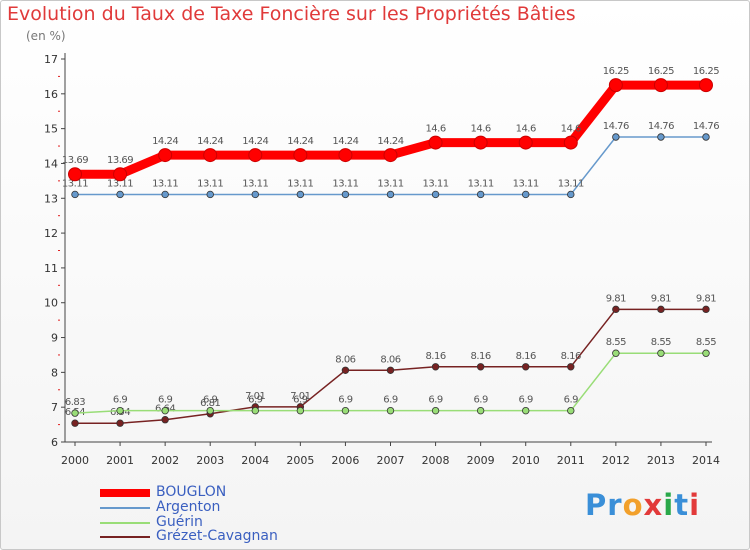 Image resolution: width=750 pixels, height=550 pixels. What do you see at coordinates (210, 460) in the screenshot?
I see `x-tick-label: 2003` at bounding box center [210, 460].